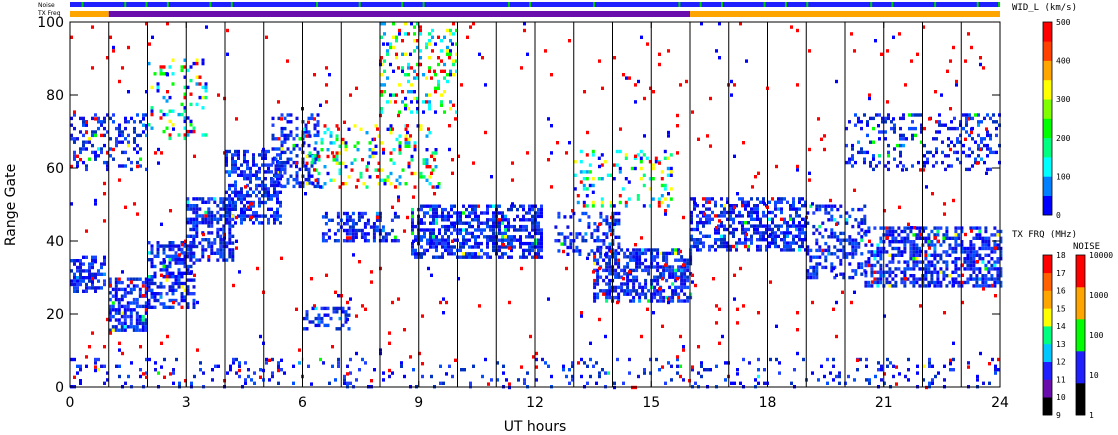 The width and height of the screenshot is (1118, 435). Describe the element at coordinates (722, 4) in the screenshot. I see `noise-tick` at that location.